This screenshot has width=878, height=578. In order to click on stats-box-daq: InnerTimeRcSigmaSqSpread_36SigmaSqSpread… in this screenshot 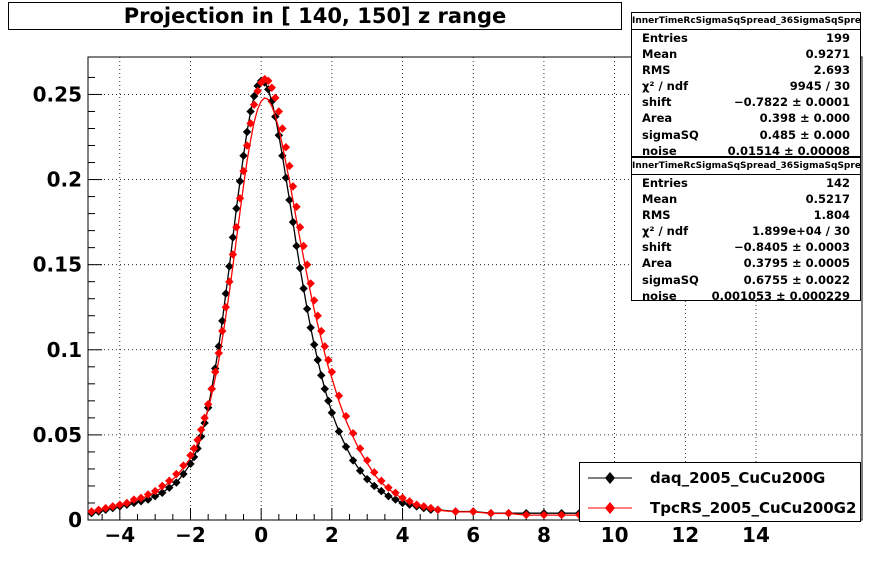, I will do `click(746, 85)`.